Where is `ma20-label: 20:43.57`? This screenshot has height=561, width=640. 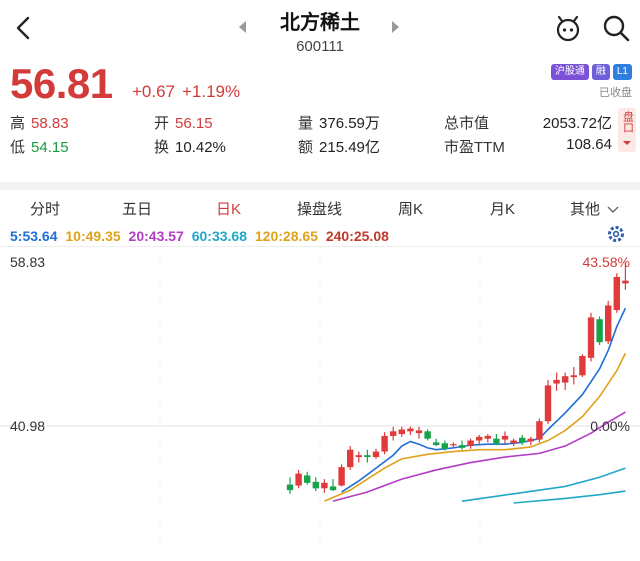 ma20-label: 20:43.57 is located at coordinates (156, 236).